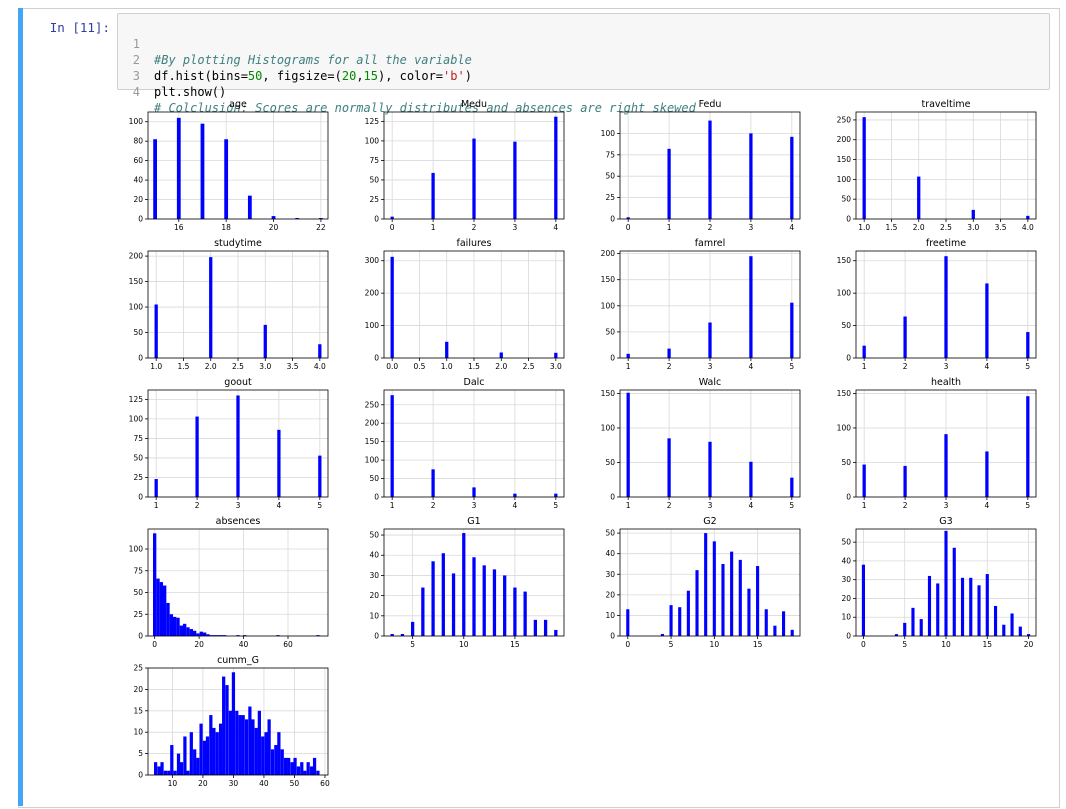  Describe the element at coordinates (610, 594) in the screenshot. I see `y-tick-label: 20` at that location.